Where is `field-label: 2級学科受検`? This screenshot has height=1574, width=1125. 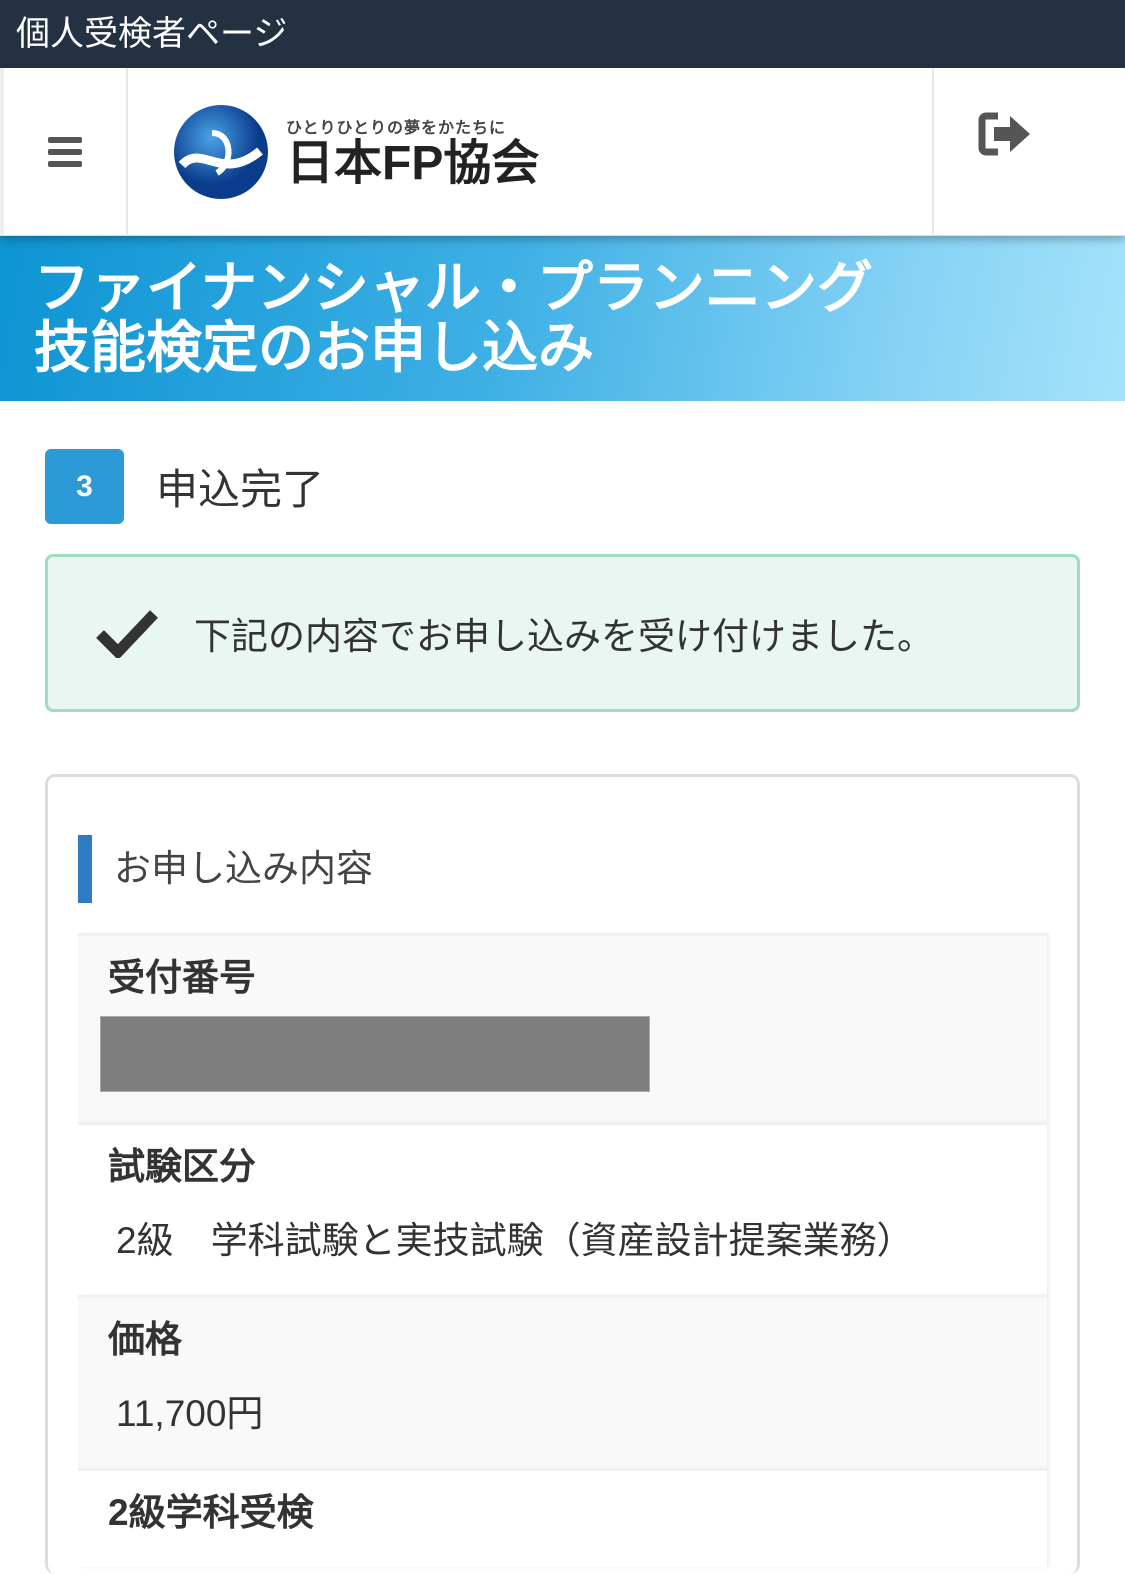 field-label: 2級学科受検 is located at coordinates (211, 1512).